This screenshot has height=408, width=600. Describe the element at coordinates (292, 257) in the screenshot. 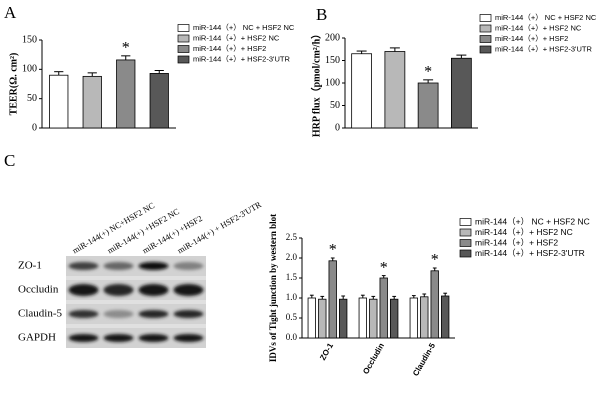

I see `y-tick-label: 2.0` at that location.